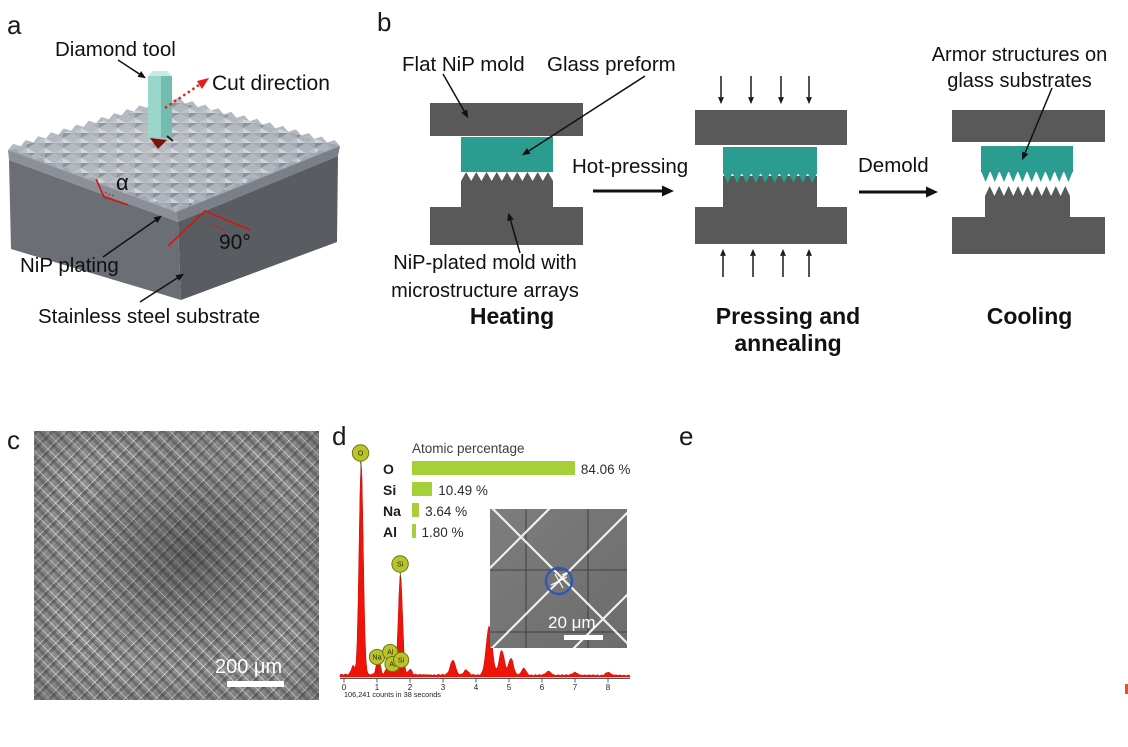 The height and width of the screenshot is (747, 1128). Describe the element at coordinates (14, 25) in the screenshot. I see `panel-a-label: a` at that location.